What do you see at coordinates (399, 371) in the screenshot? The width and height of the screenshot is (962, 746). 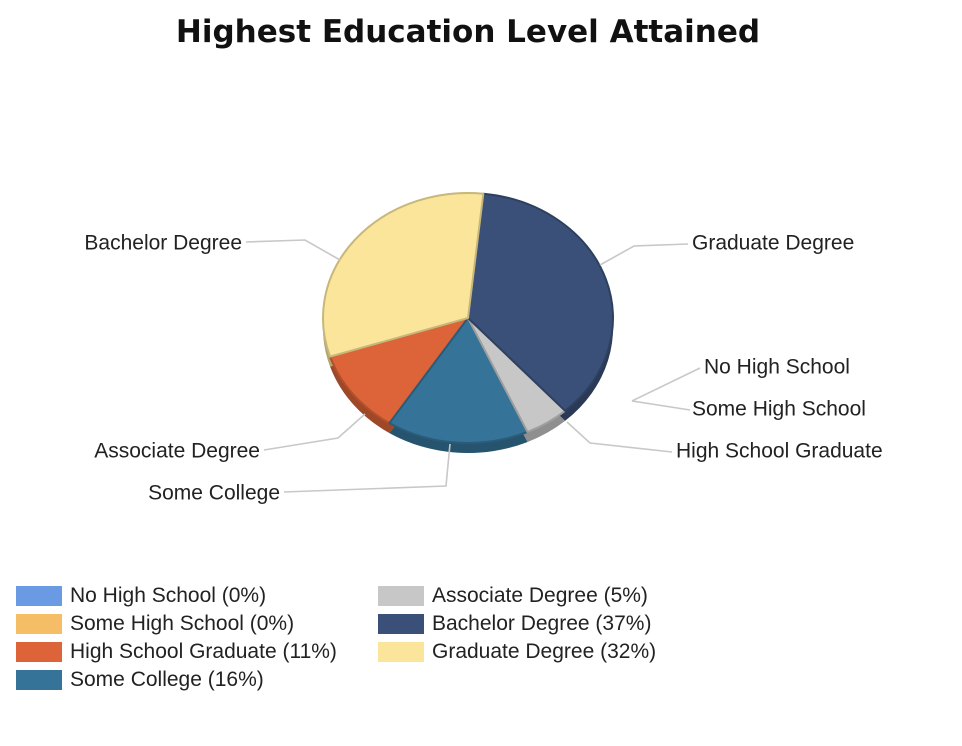 I see `pie-slice-high-school-graduate` at bounding box center [399, 371].